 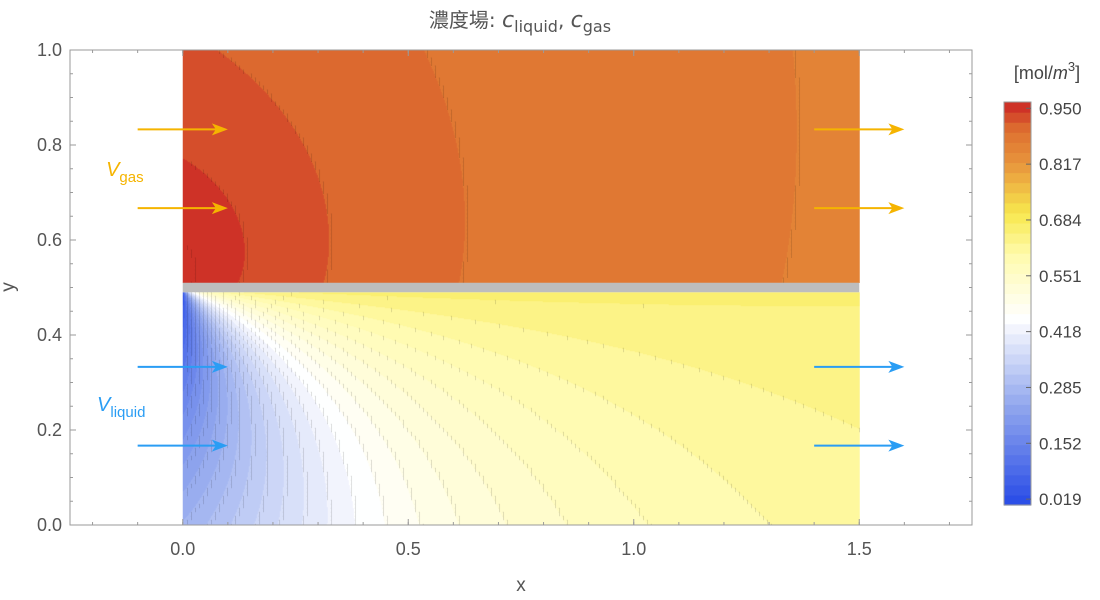 I want to click on chart-title-prefix: 濃度場:, so click(x=465, y=20).